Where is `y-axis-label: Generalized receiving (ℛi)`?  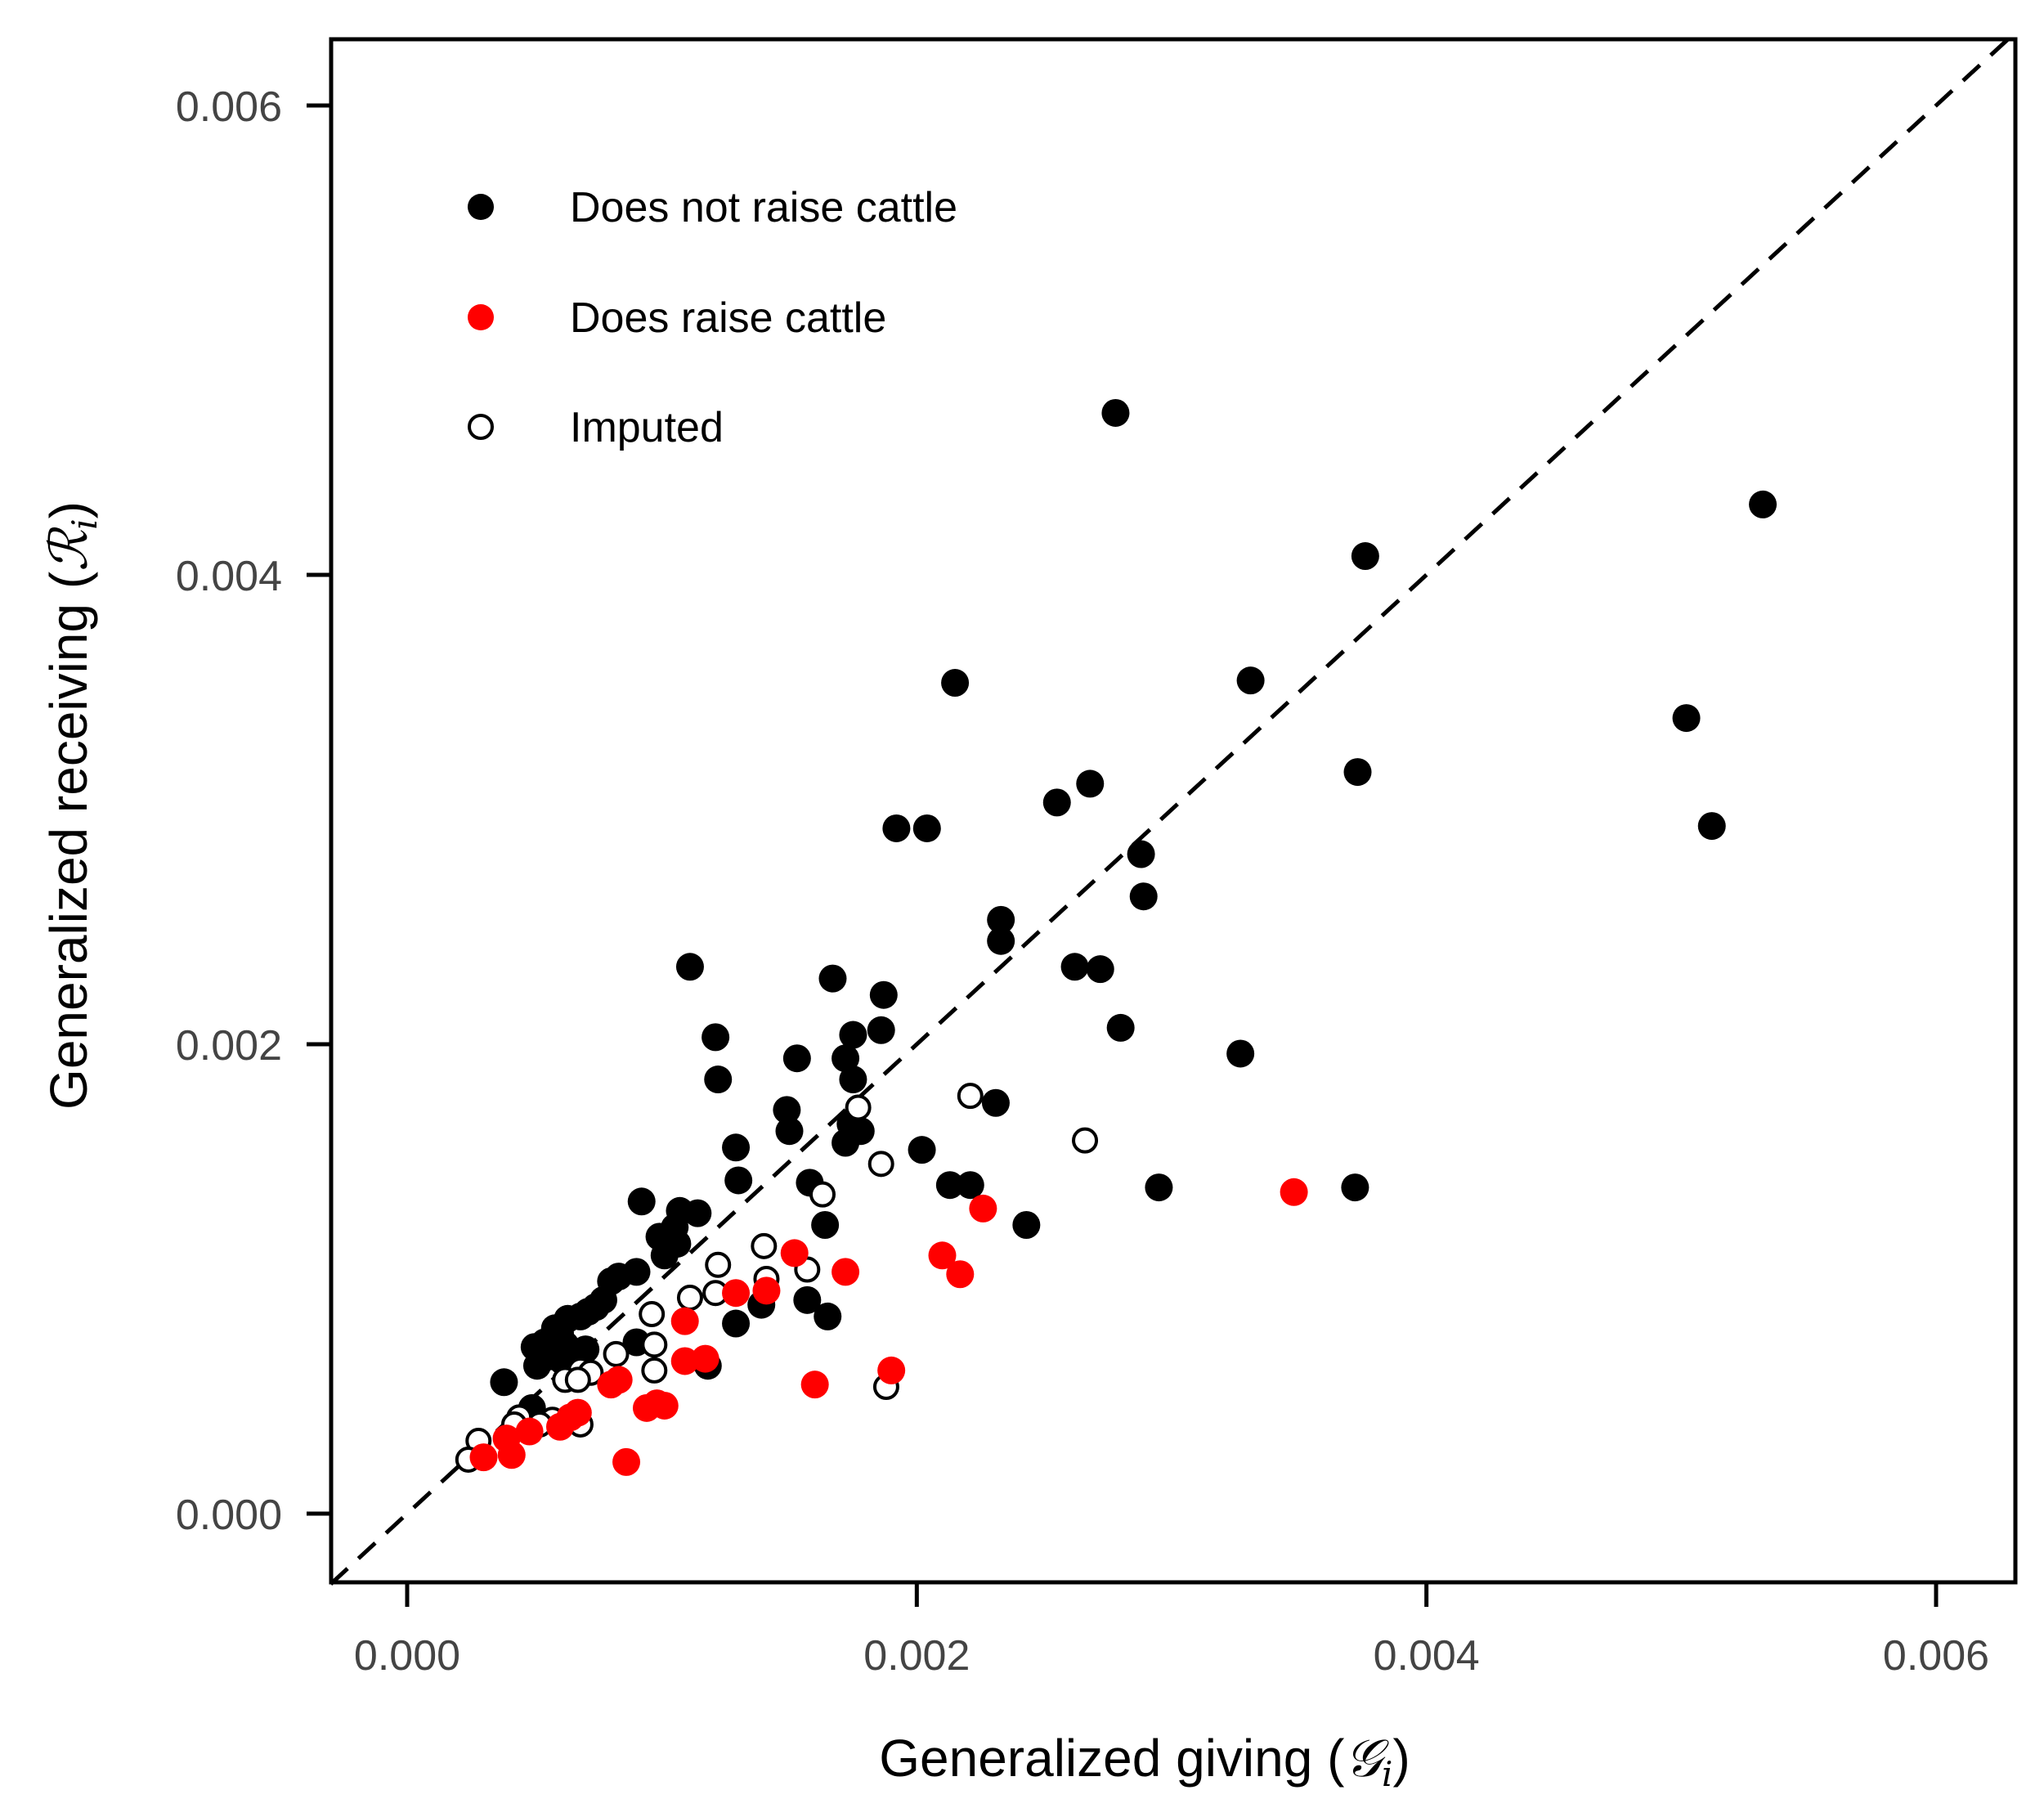
y-axis-label: Generalized receiving (ℛi) is located at coordinates (72, 806).